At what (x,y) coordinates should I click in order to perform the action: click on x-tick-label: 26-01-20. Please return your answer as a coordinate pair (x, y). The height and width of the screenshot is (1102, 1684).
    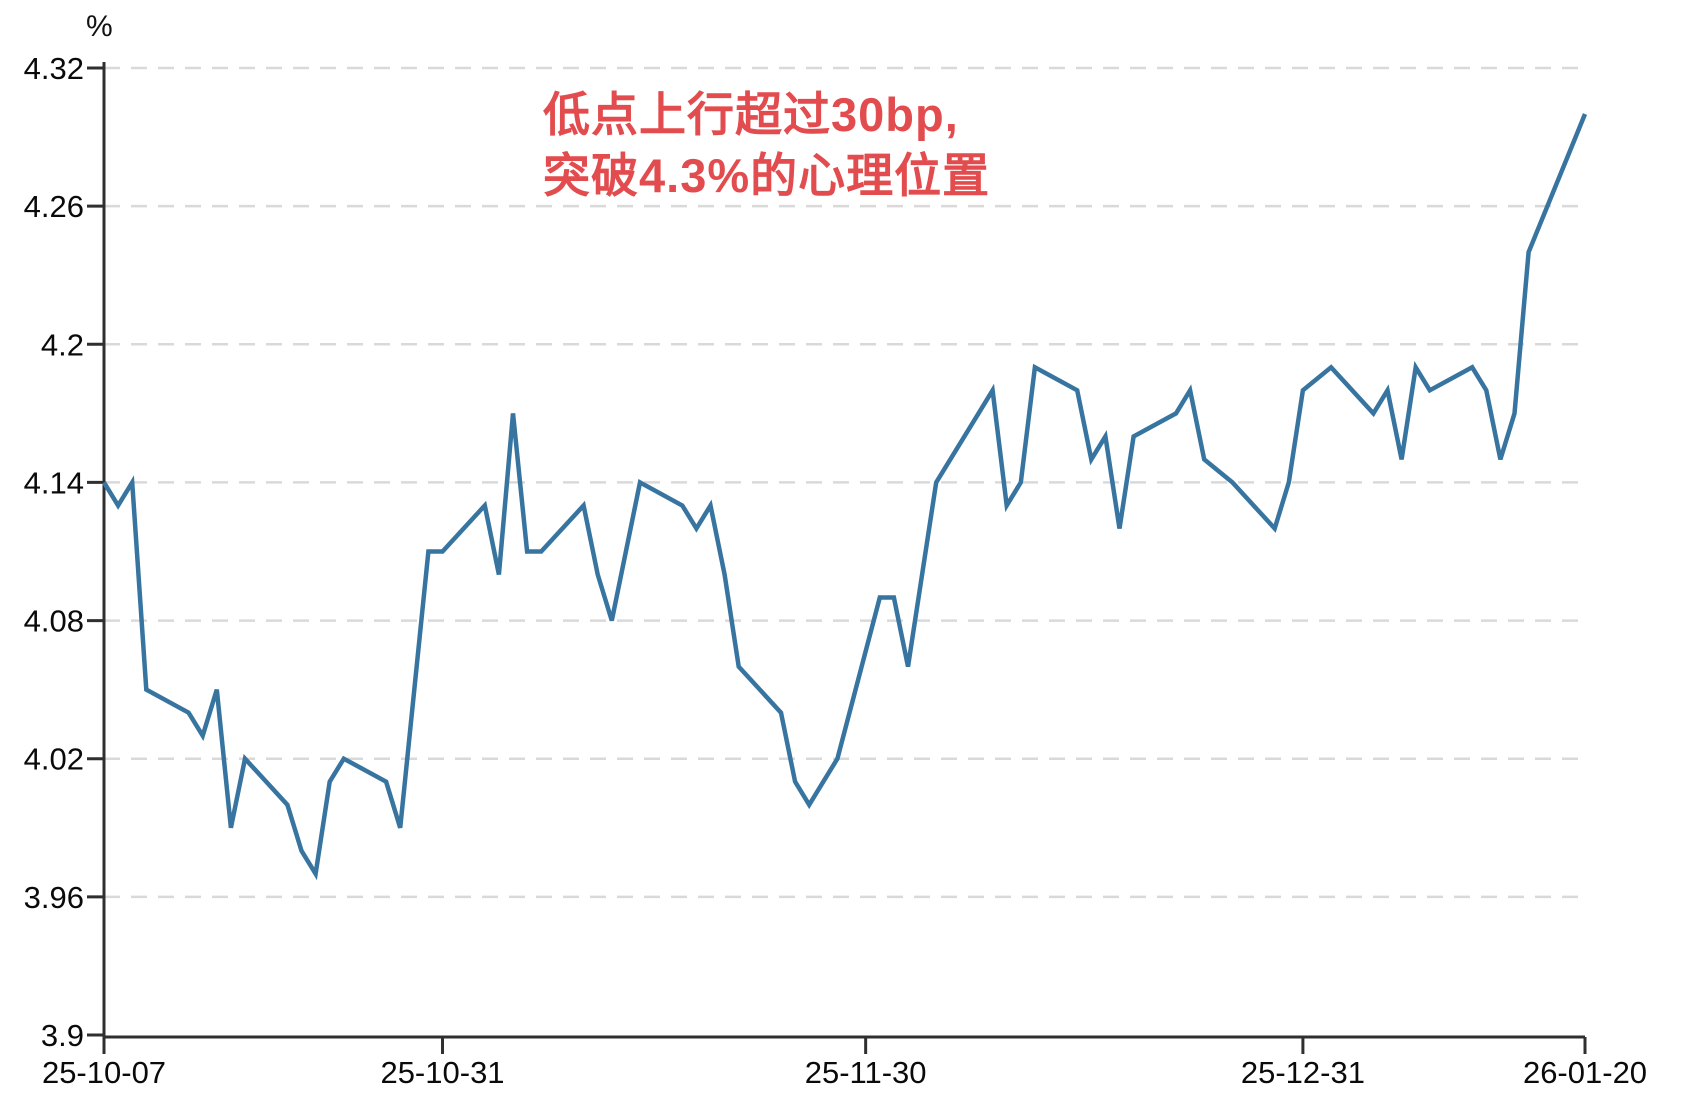
    Looking at the image, I should click on (1585, 1072).